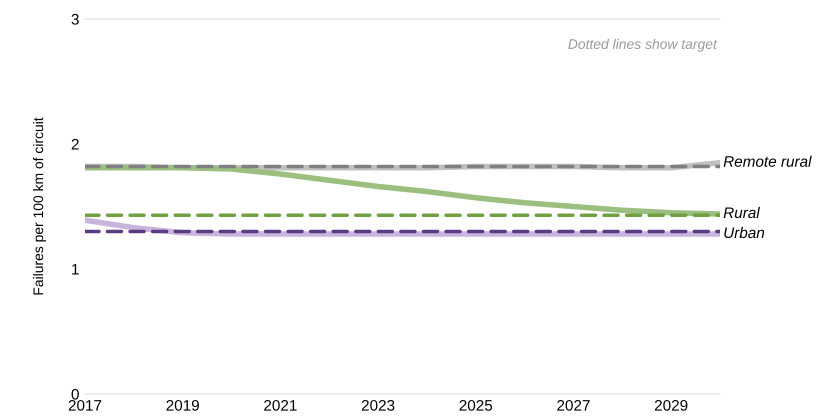  What do you see at coordinates (643, 45) in the screenshot?
I see `annotation: Dotted lines show target` at bounding box center [643, 45].